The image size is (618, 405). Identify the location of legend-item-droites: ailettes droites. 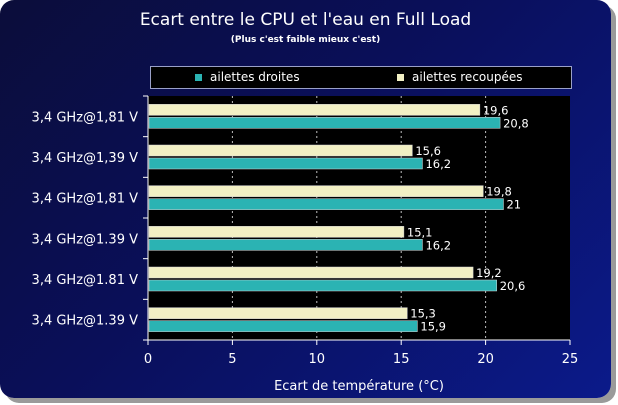
(247, 77).